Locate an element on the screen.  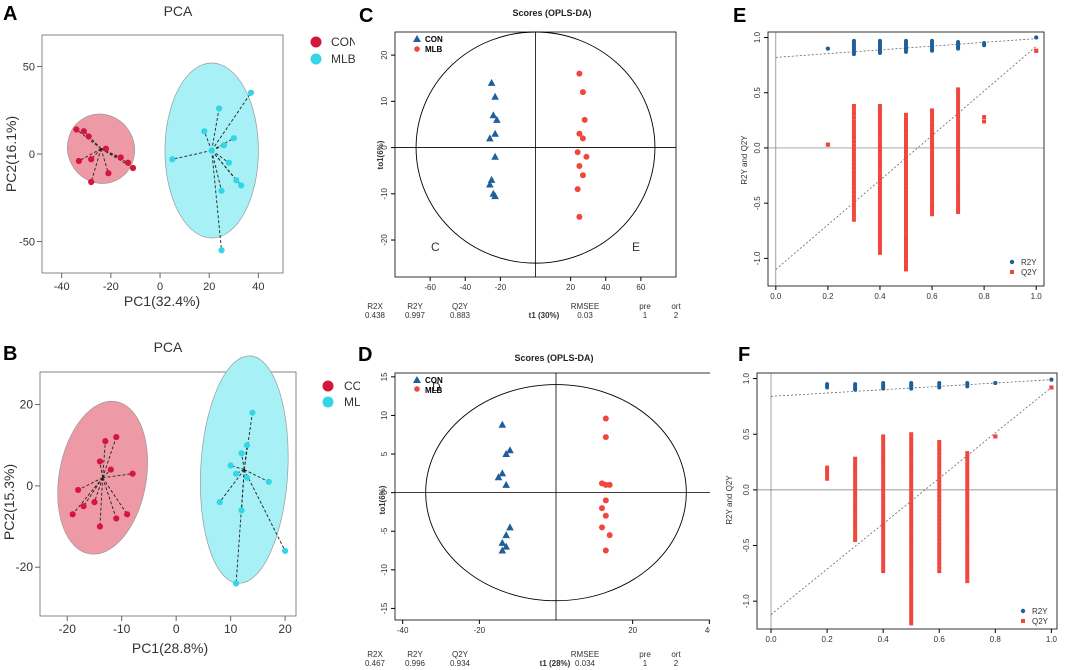
x-tick-label: 1.0 is located at coordinates (1052, 639).